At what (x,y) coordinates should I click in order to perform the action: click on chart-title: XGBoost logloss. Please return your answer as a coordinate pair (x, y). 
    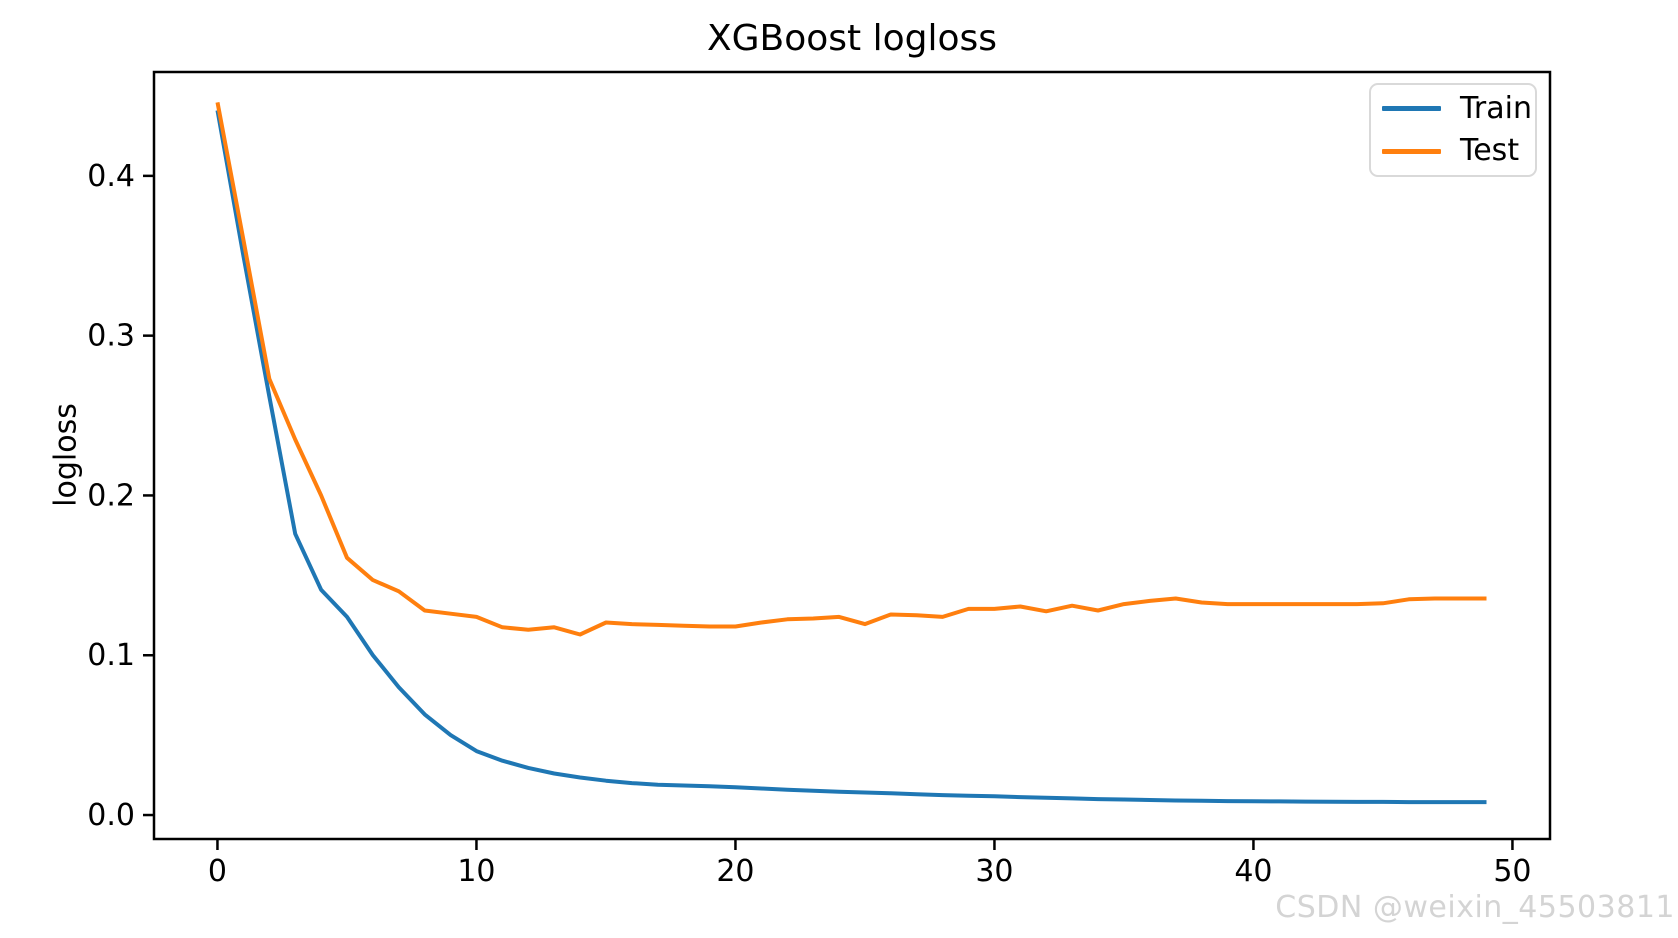
    Looking at the image, I should click on (852, 38).